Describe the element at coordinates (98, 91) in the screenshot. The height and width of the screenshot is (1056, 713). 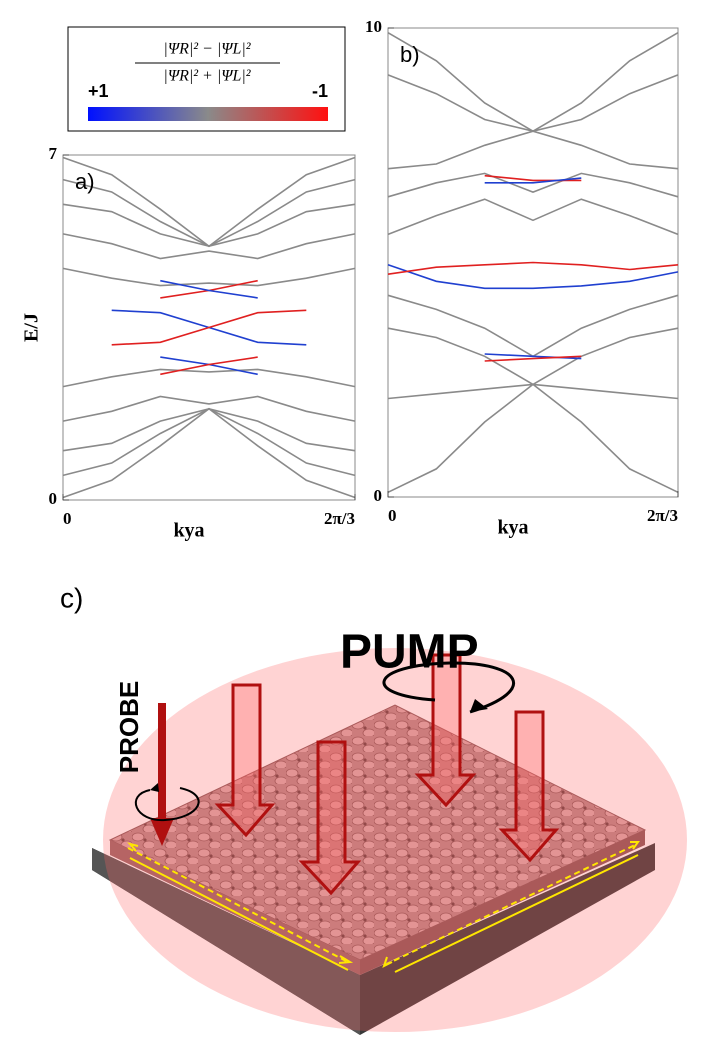
I see `colorbar-max: +1` at that location.